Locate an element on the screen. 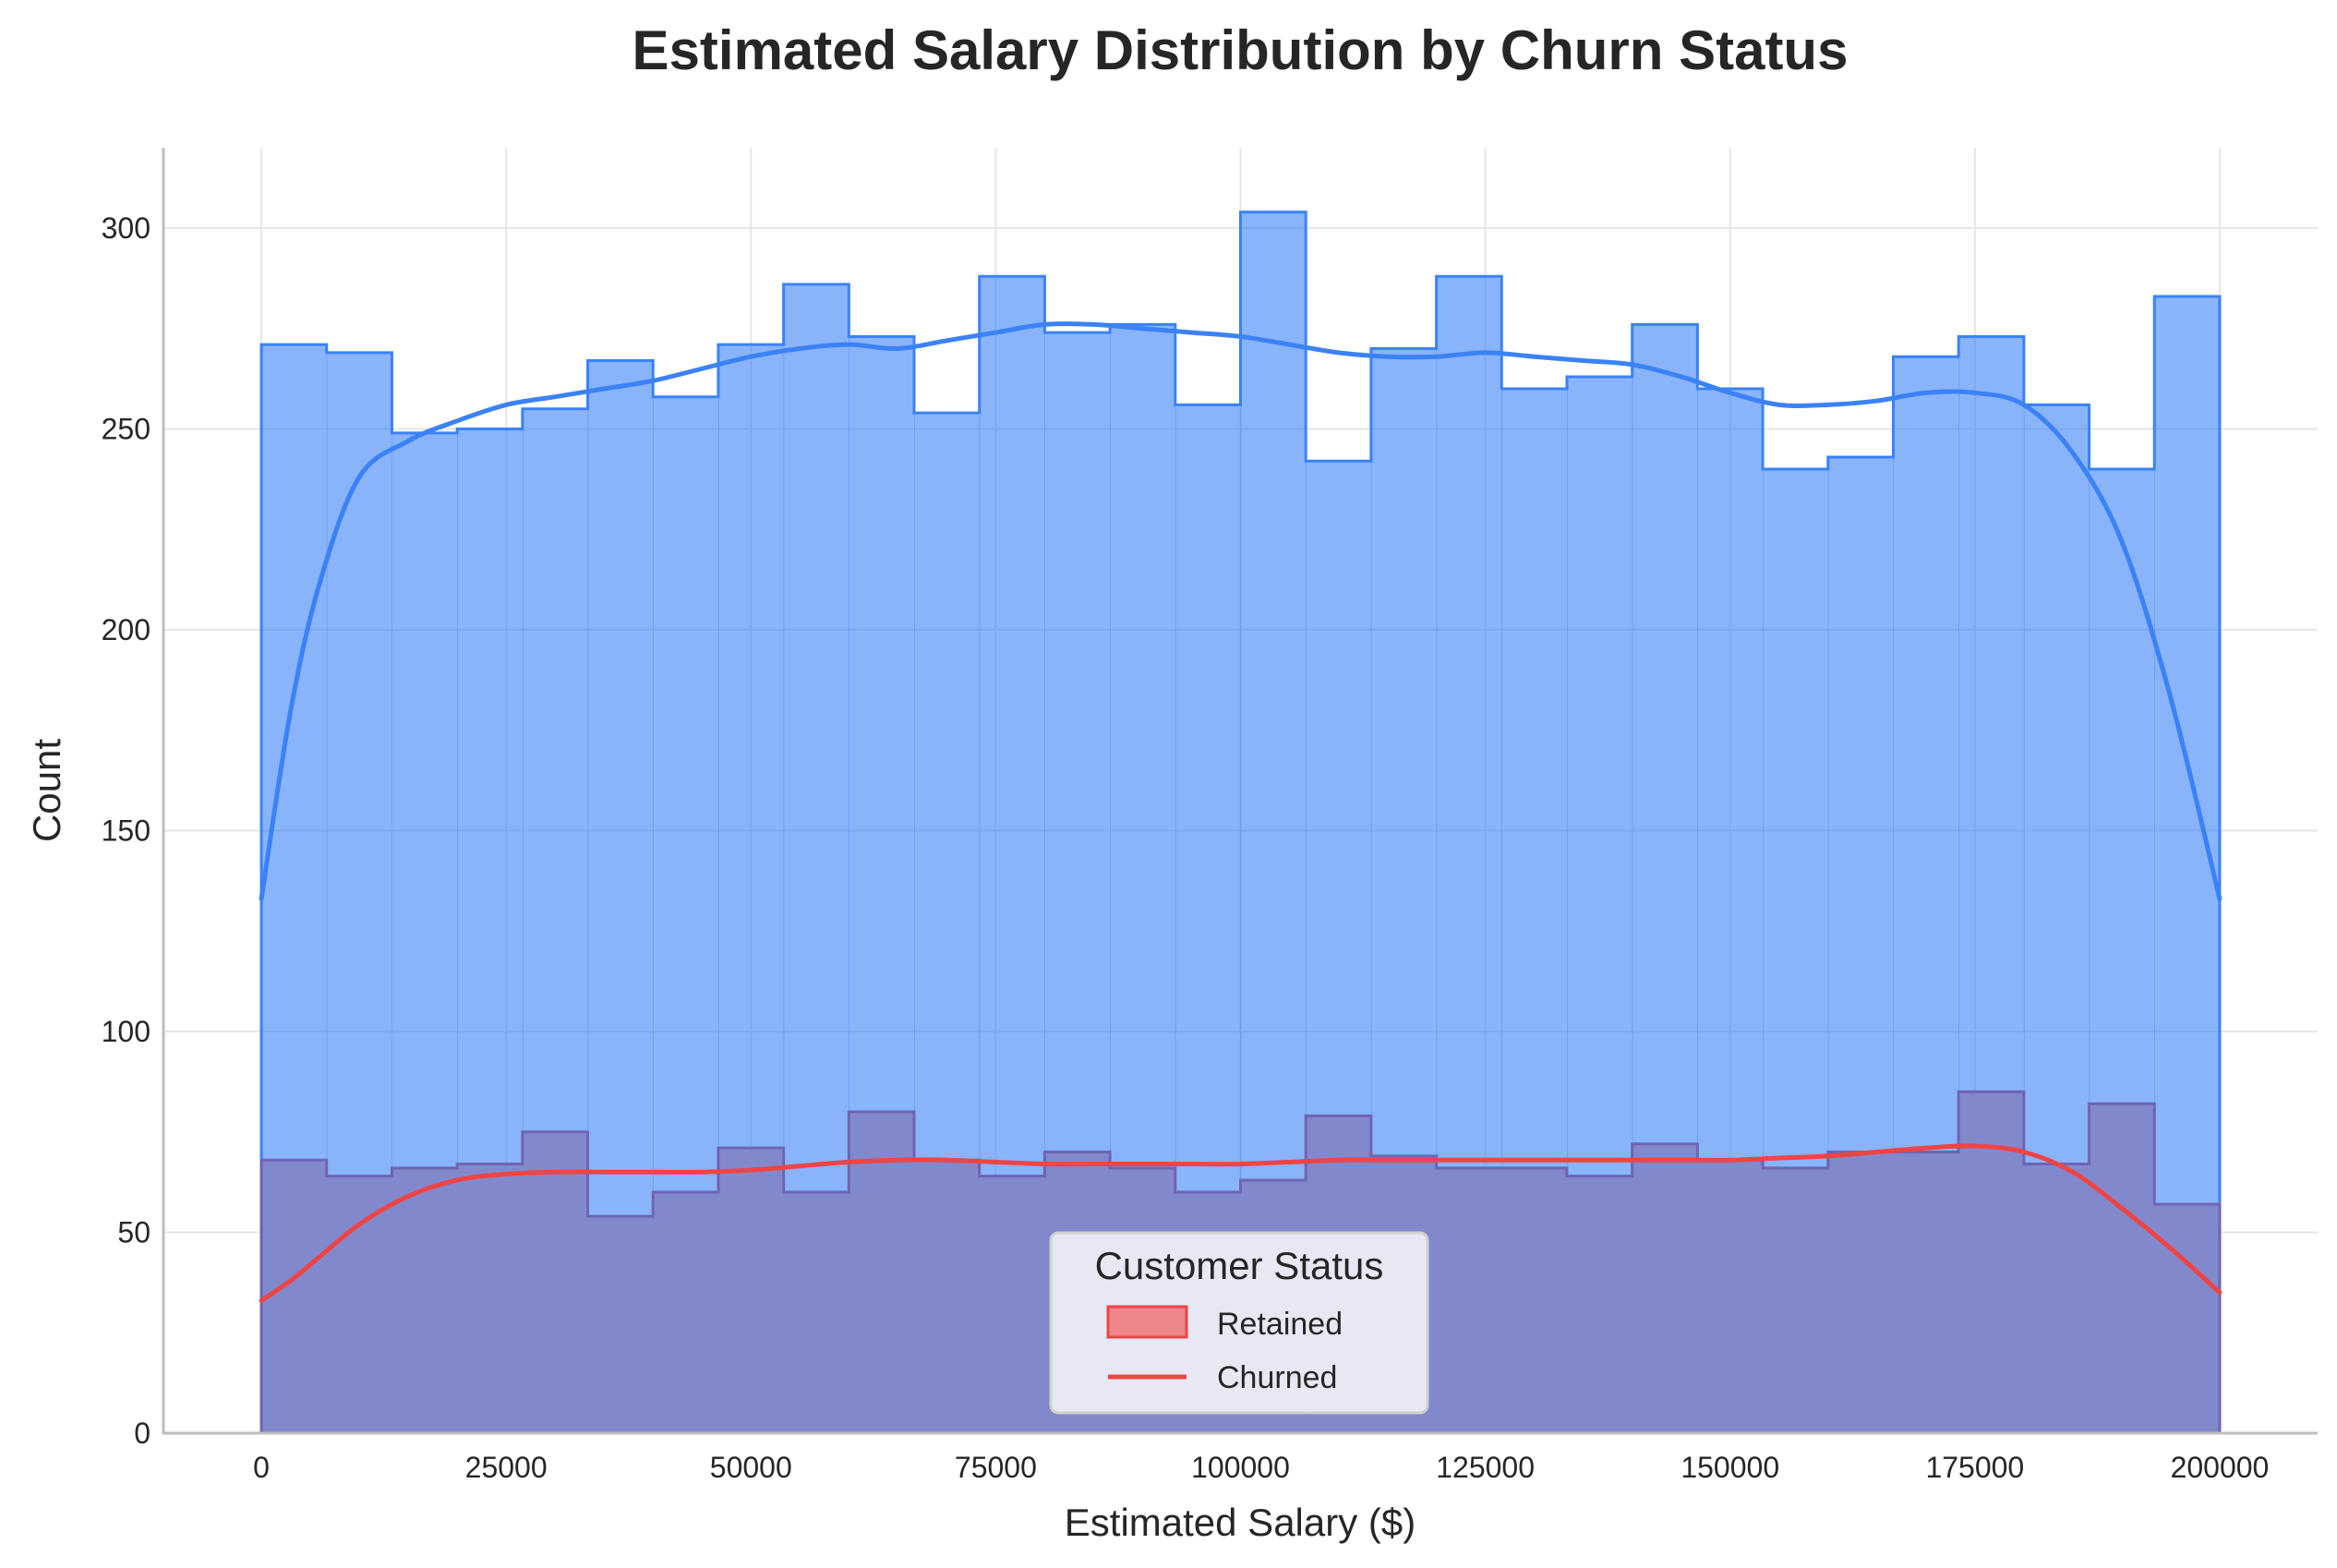 This screenshot has width=2337, height=1568. kde-line-churned is located at coordinates (1241, 1223).